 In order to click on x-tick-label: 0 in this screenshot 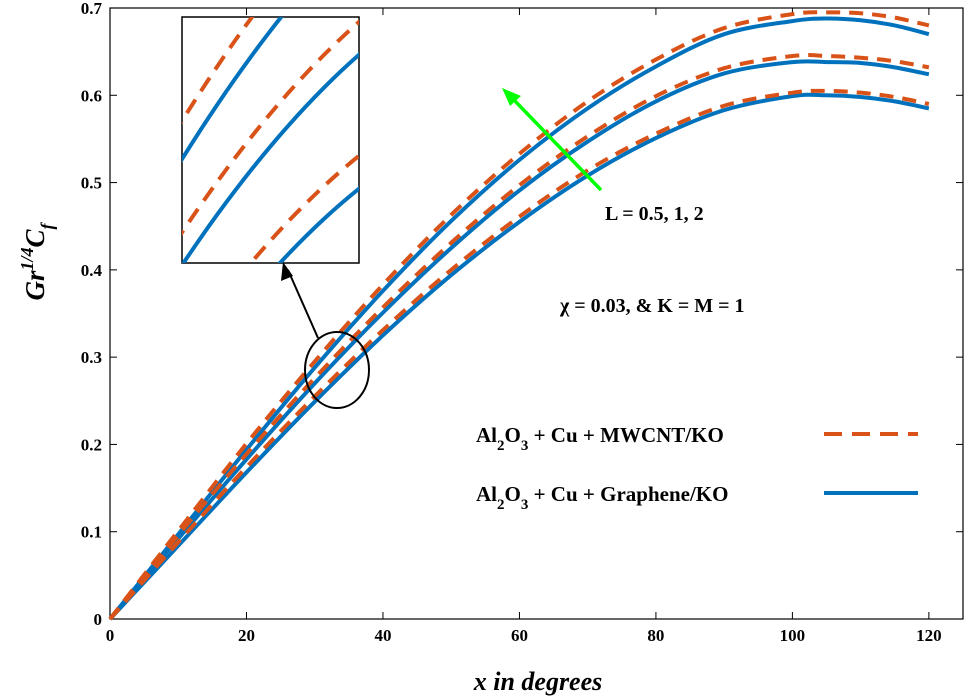, I will do `click(110, 635)`.